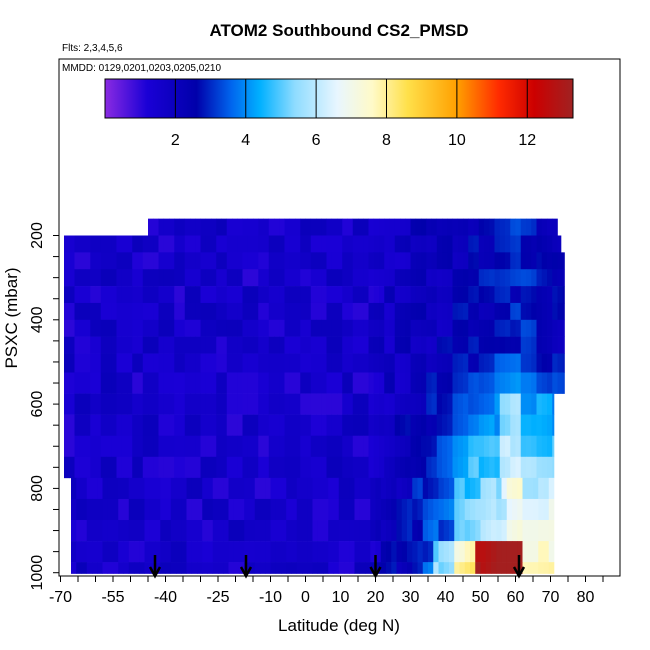 Image resolution: width=650 pixels, height=650 pixels. What do you see at coordinates (60, 597) in the screenshot?
I see `x-tick-label: -70` at bounding box center [60, 597].